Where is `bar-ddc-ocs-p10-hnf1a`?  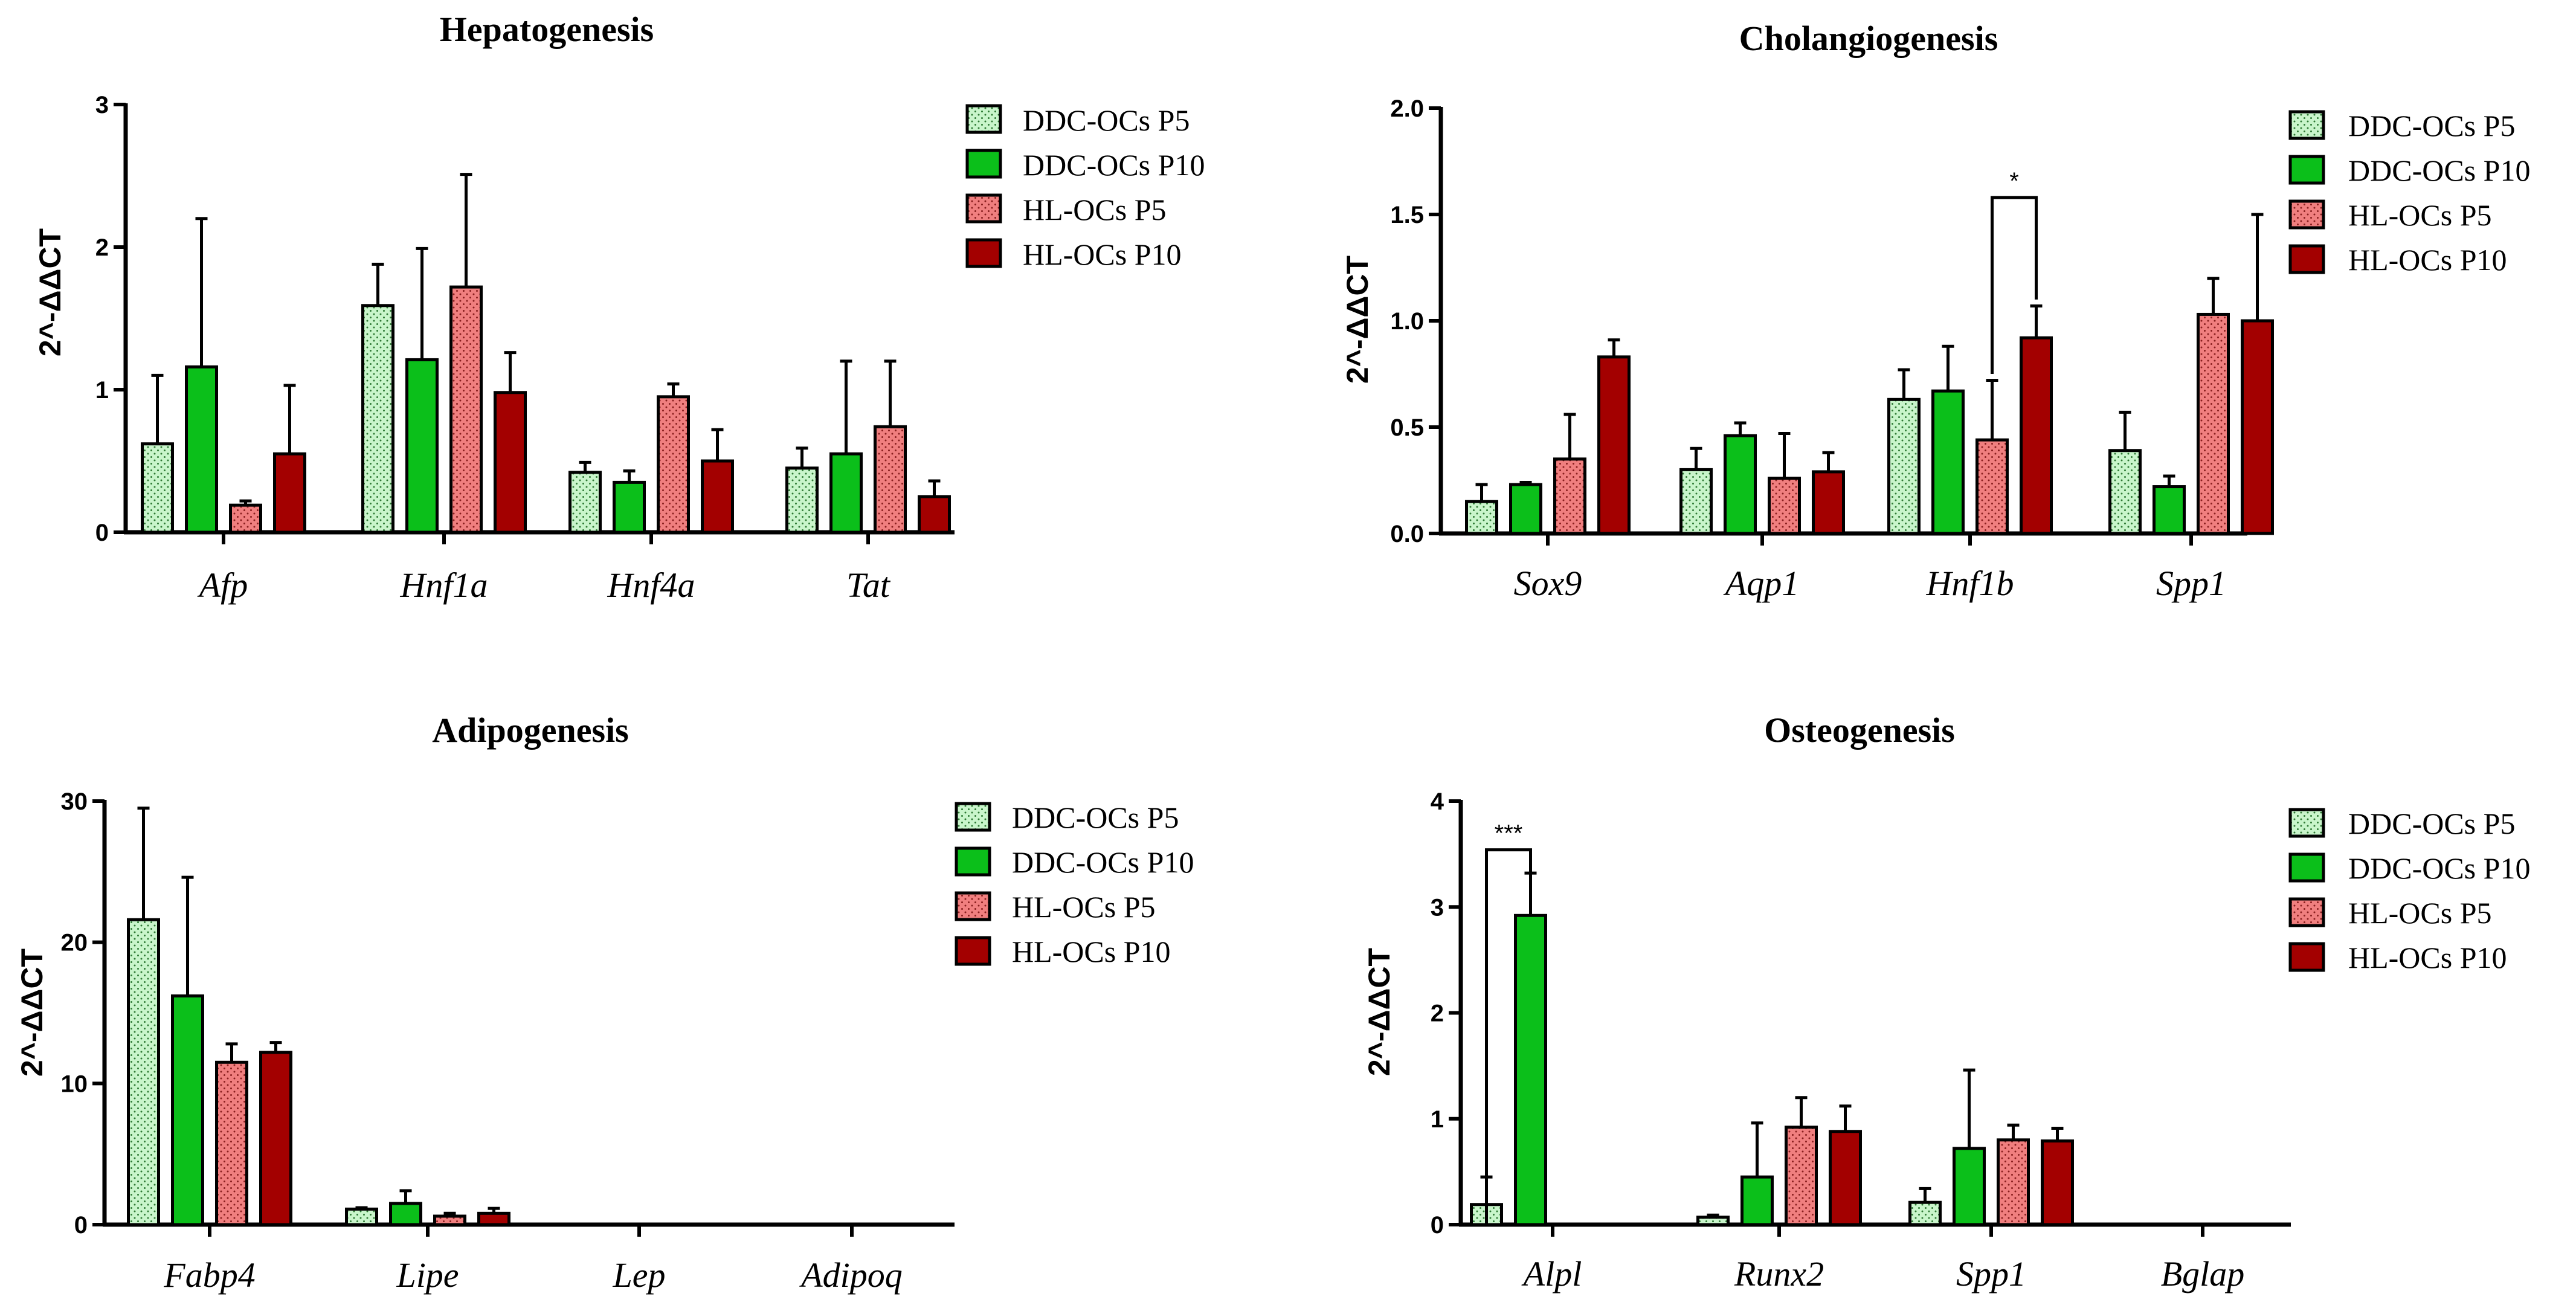
bar-ddc-ocs-p10-hnf1a is located at coordinates (422, 446).